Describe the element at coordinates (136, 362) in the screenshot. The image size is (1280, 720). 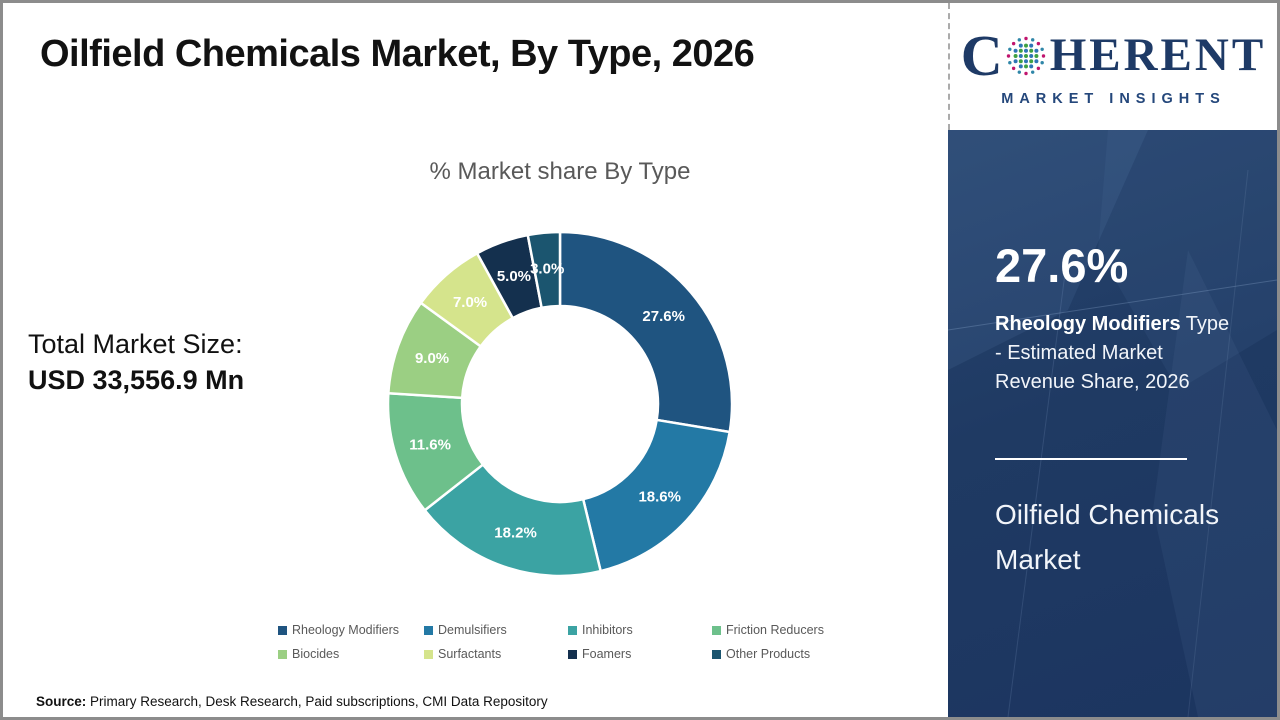
I see `total-market-size-block: Total Market Size: USD 33,556.9 Mn` at that location.